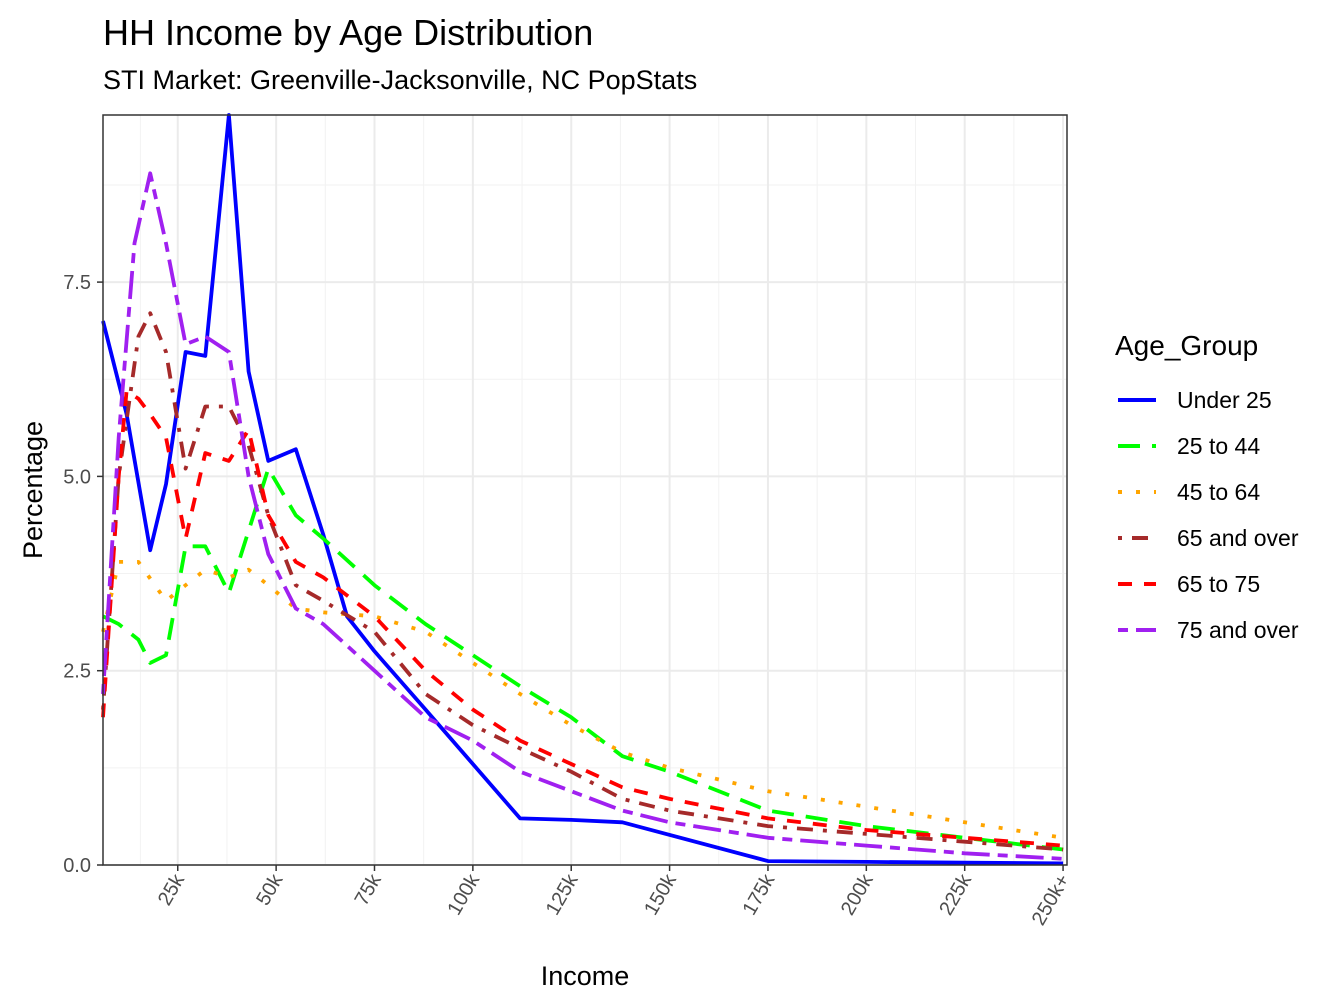 The width and height of the screenshot is (1344, 1008). What do you see at coordinates (463, 894) in the screenshot?
I see `x-tick-label: 100k` at bounding box center [463, 894].